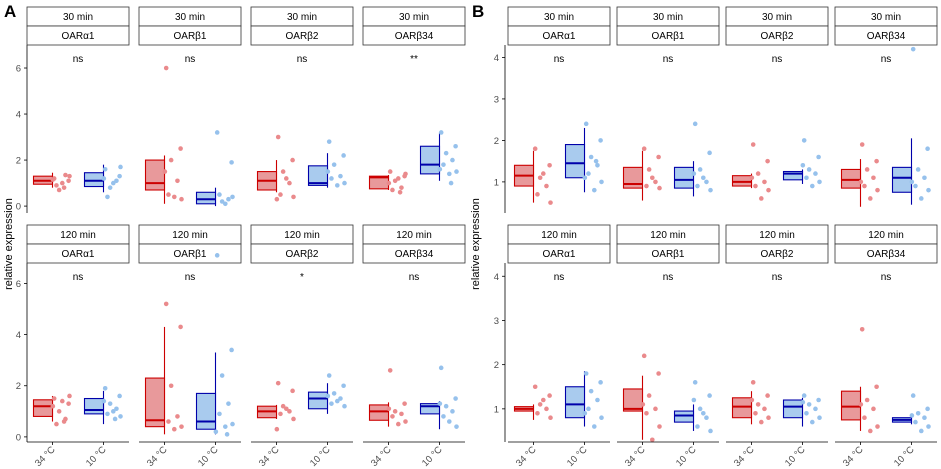  Describe the element at coordinates (18, 284) in the screenshot. I see `y-tick-label: 6` at that location.